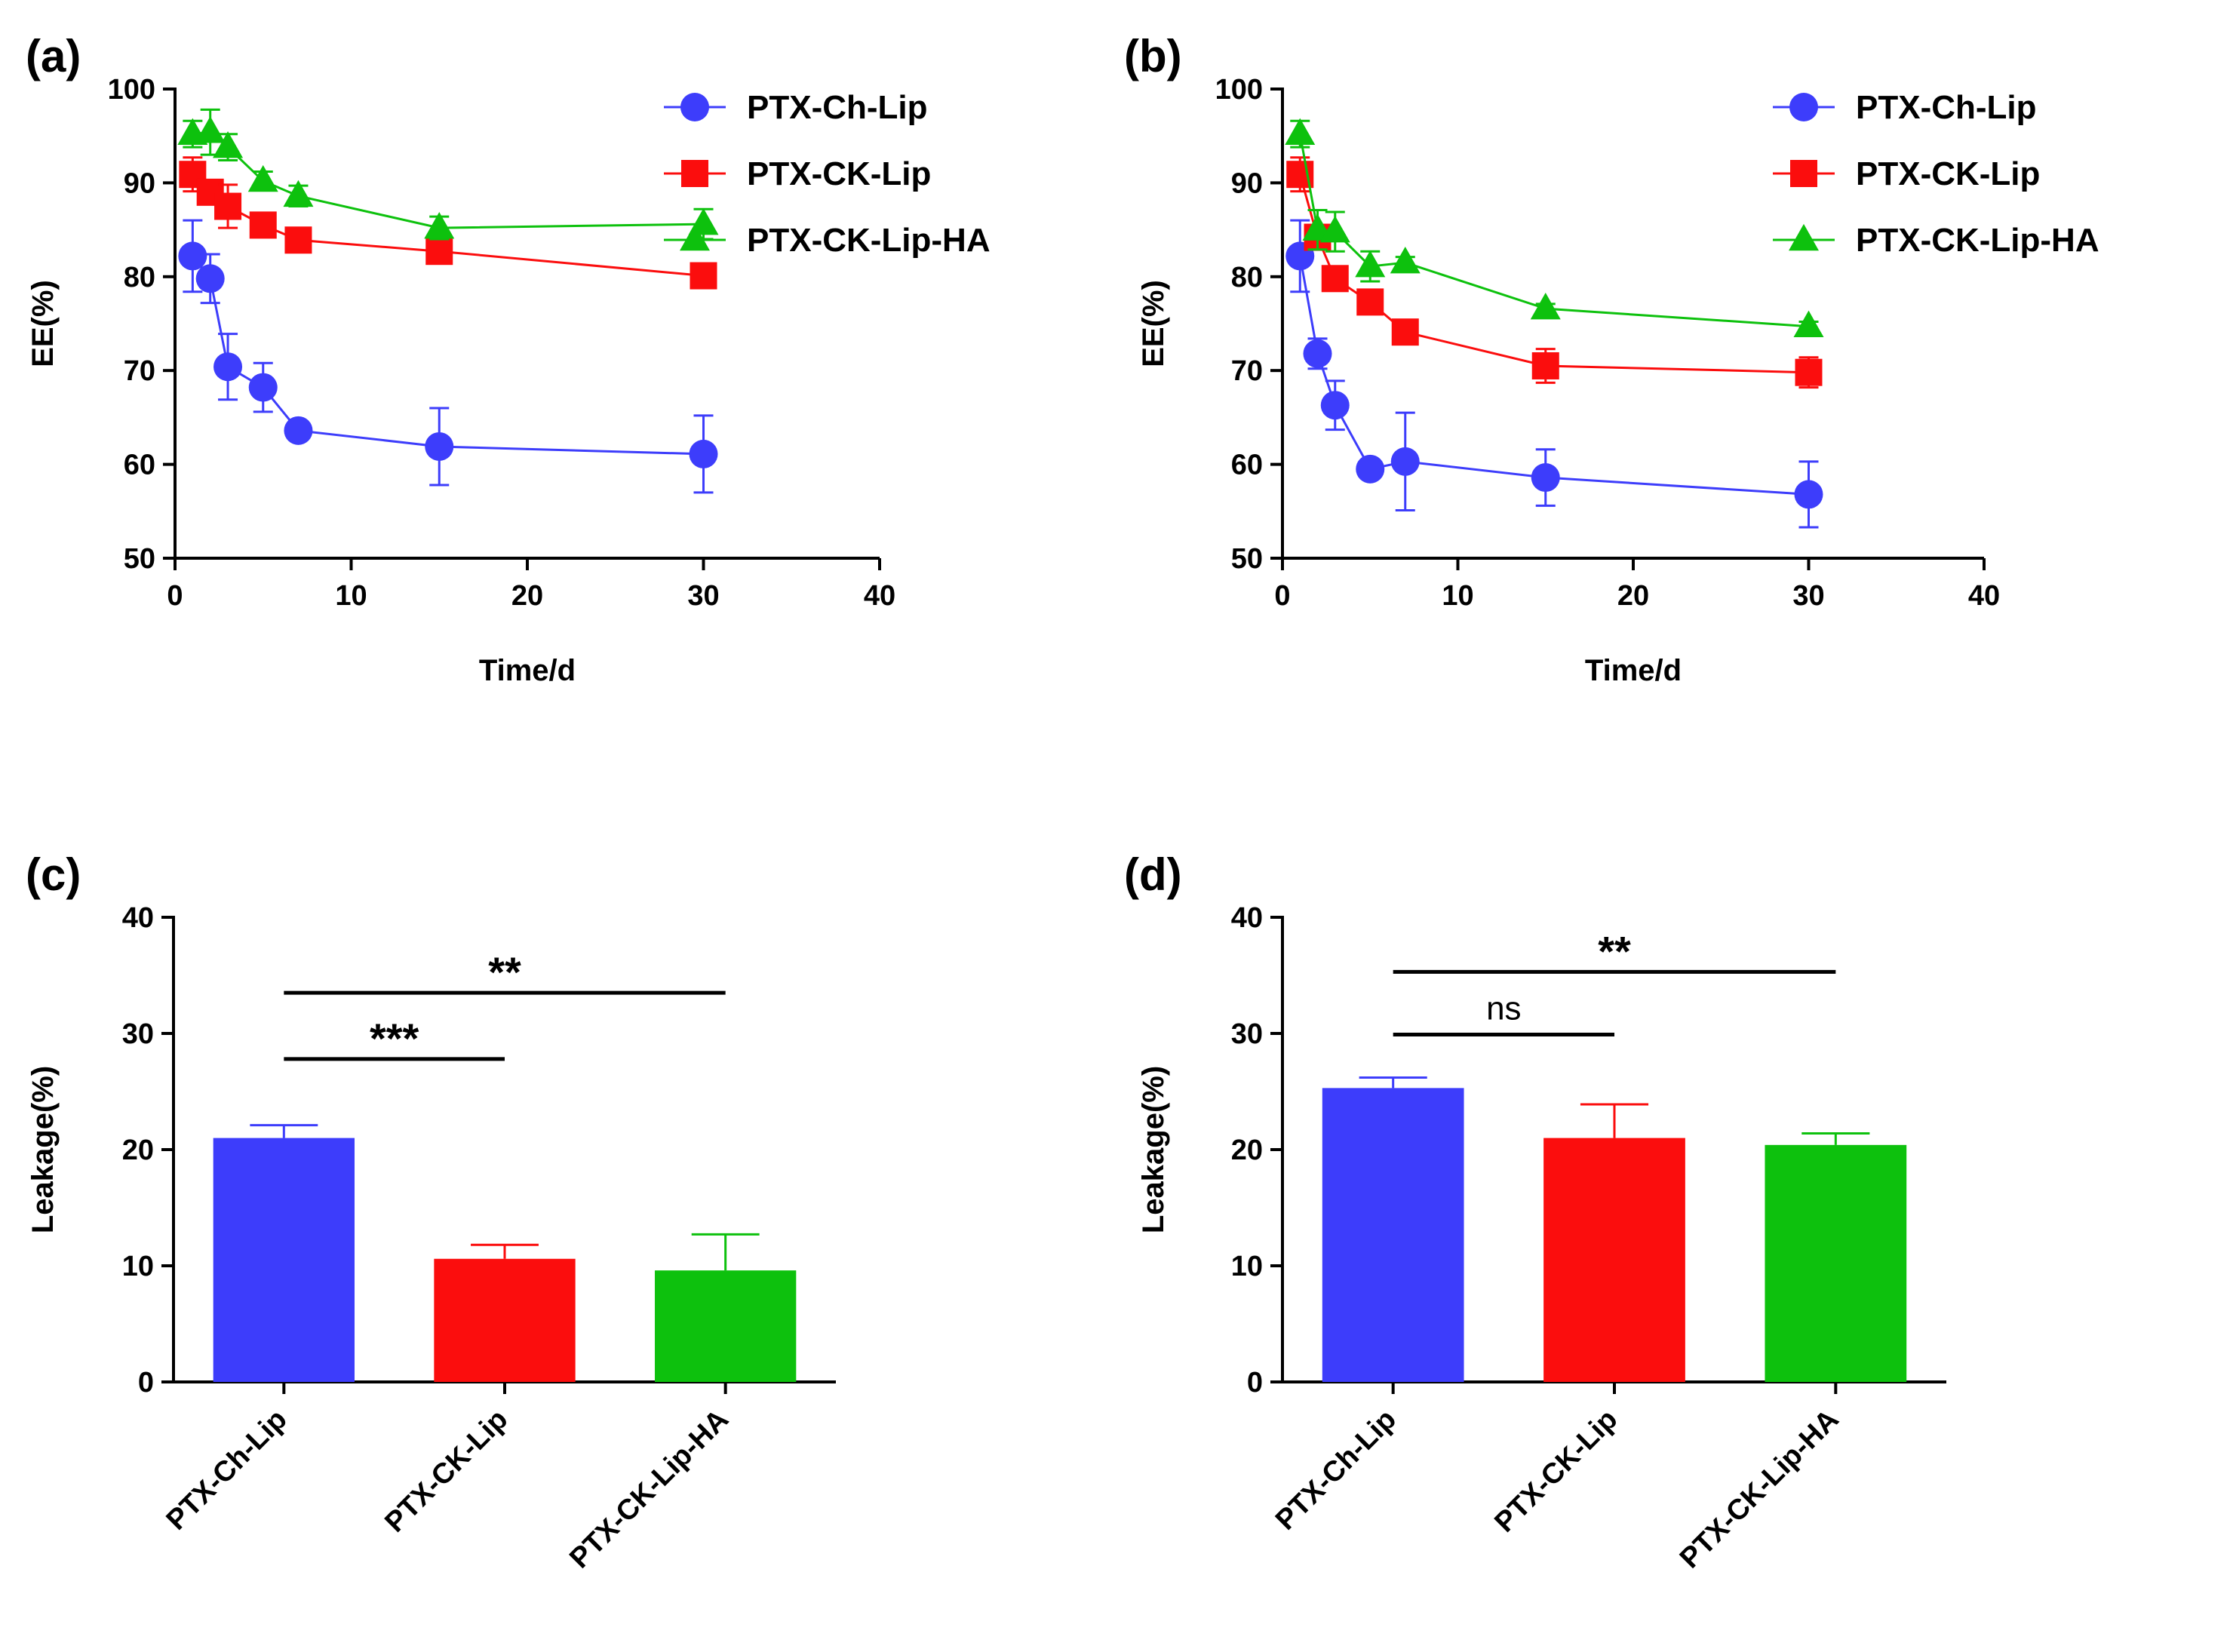  I want to click on panel-label: (d), so click(1153, 874).